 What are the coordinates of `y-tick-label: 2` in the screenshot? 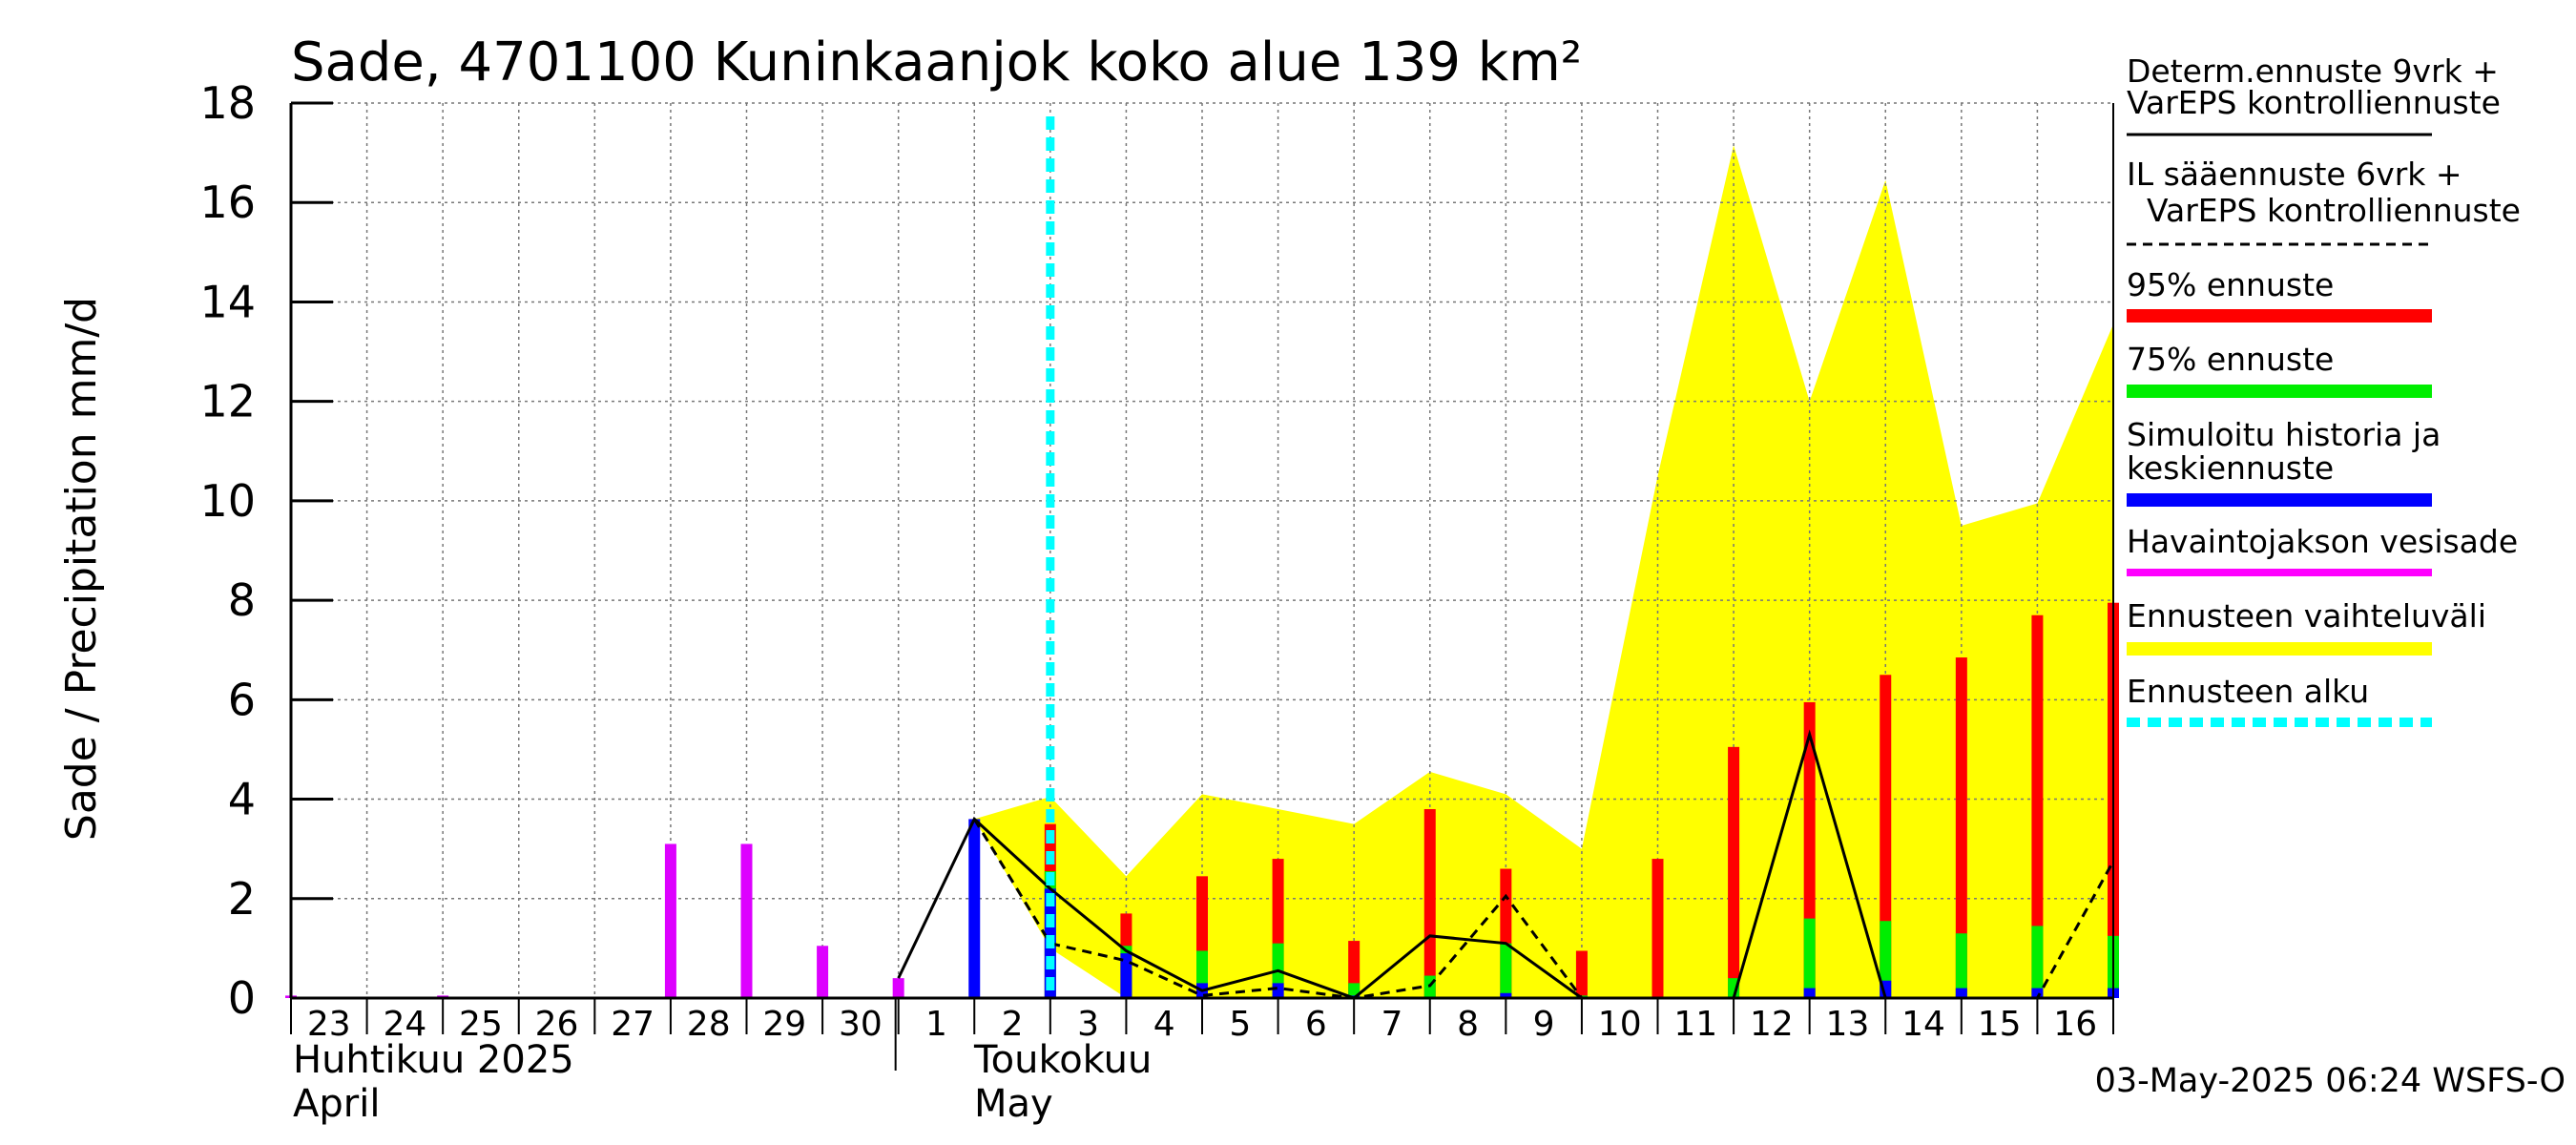 It's located at (242, 899).